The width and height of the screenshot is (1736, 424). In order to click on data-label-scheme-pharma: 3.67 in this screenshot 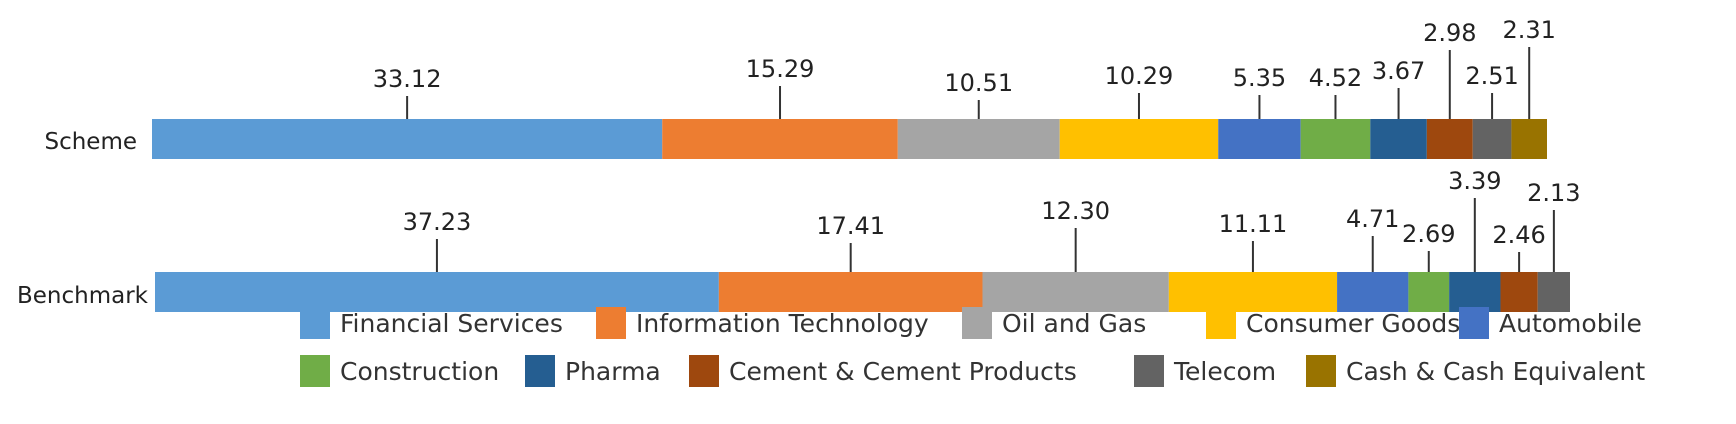, I will do `click(1398, 71)`.